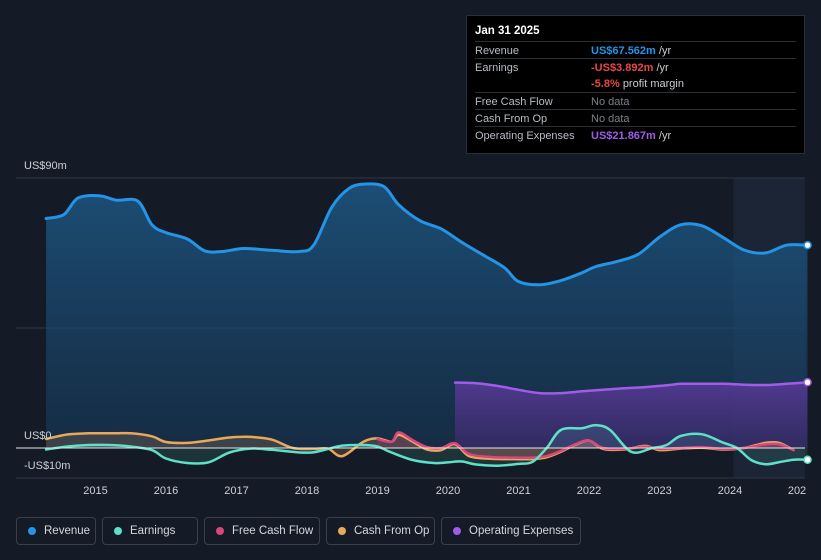  Describe the element at coordinates (497, 51) in the screenshot. I see `tooltip-label: Revenue` at that location.